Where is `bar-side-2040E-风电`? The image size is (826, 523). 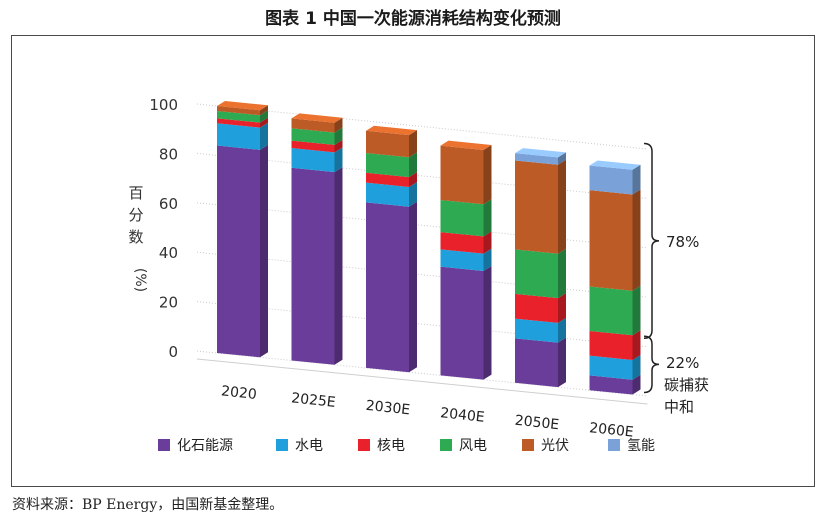 bar-side-2040E-风电 is located at coordinates (487, 218).